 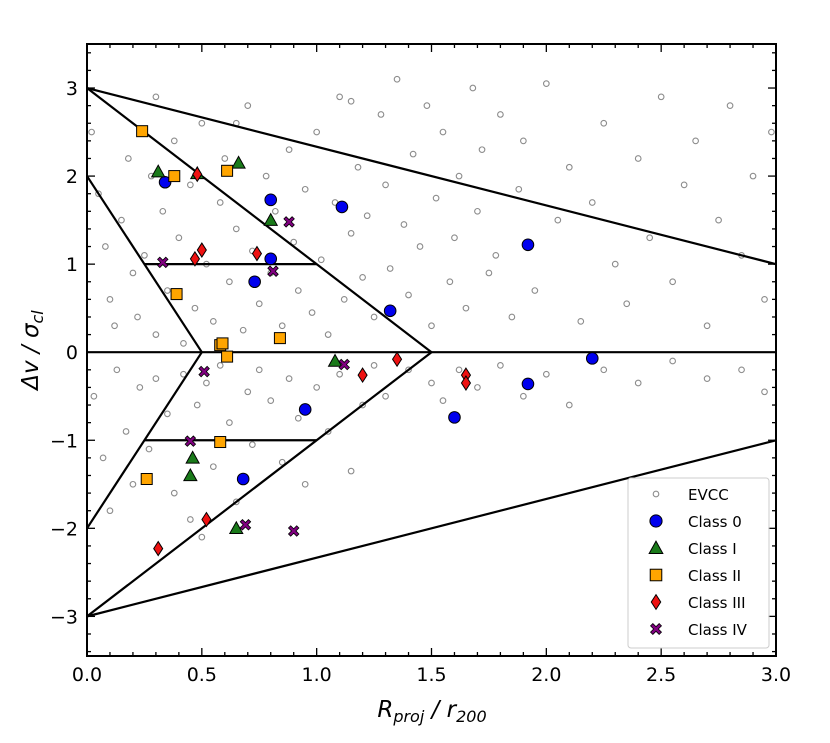 I want to click on y-label-main: Δv / σ, so click(x=31, y=357).